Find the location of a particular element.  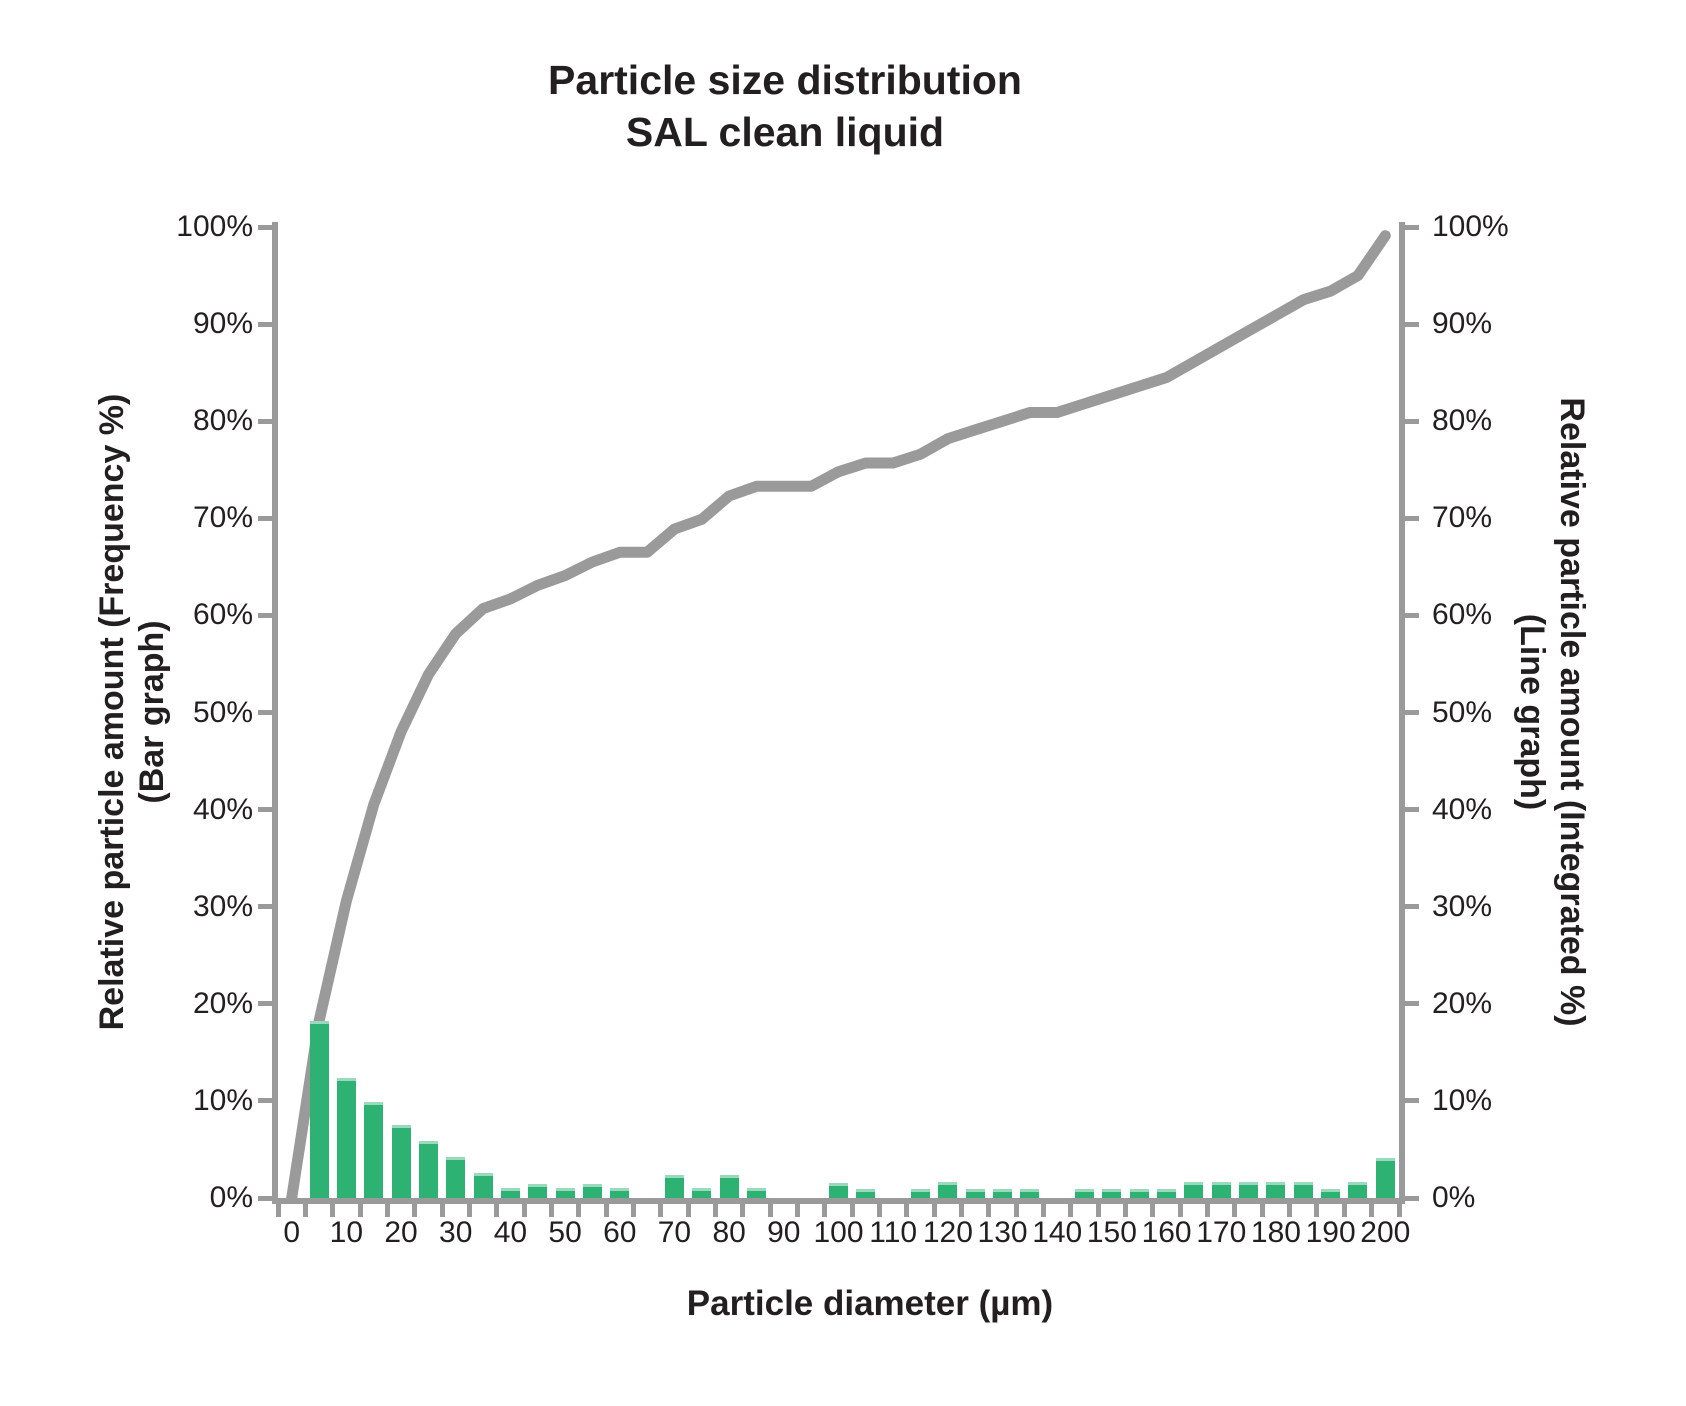

y-axis-left-tick-label: 90% is located at coordinates (222, 324).